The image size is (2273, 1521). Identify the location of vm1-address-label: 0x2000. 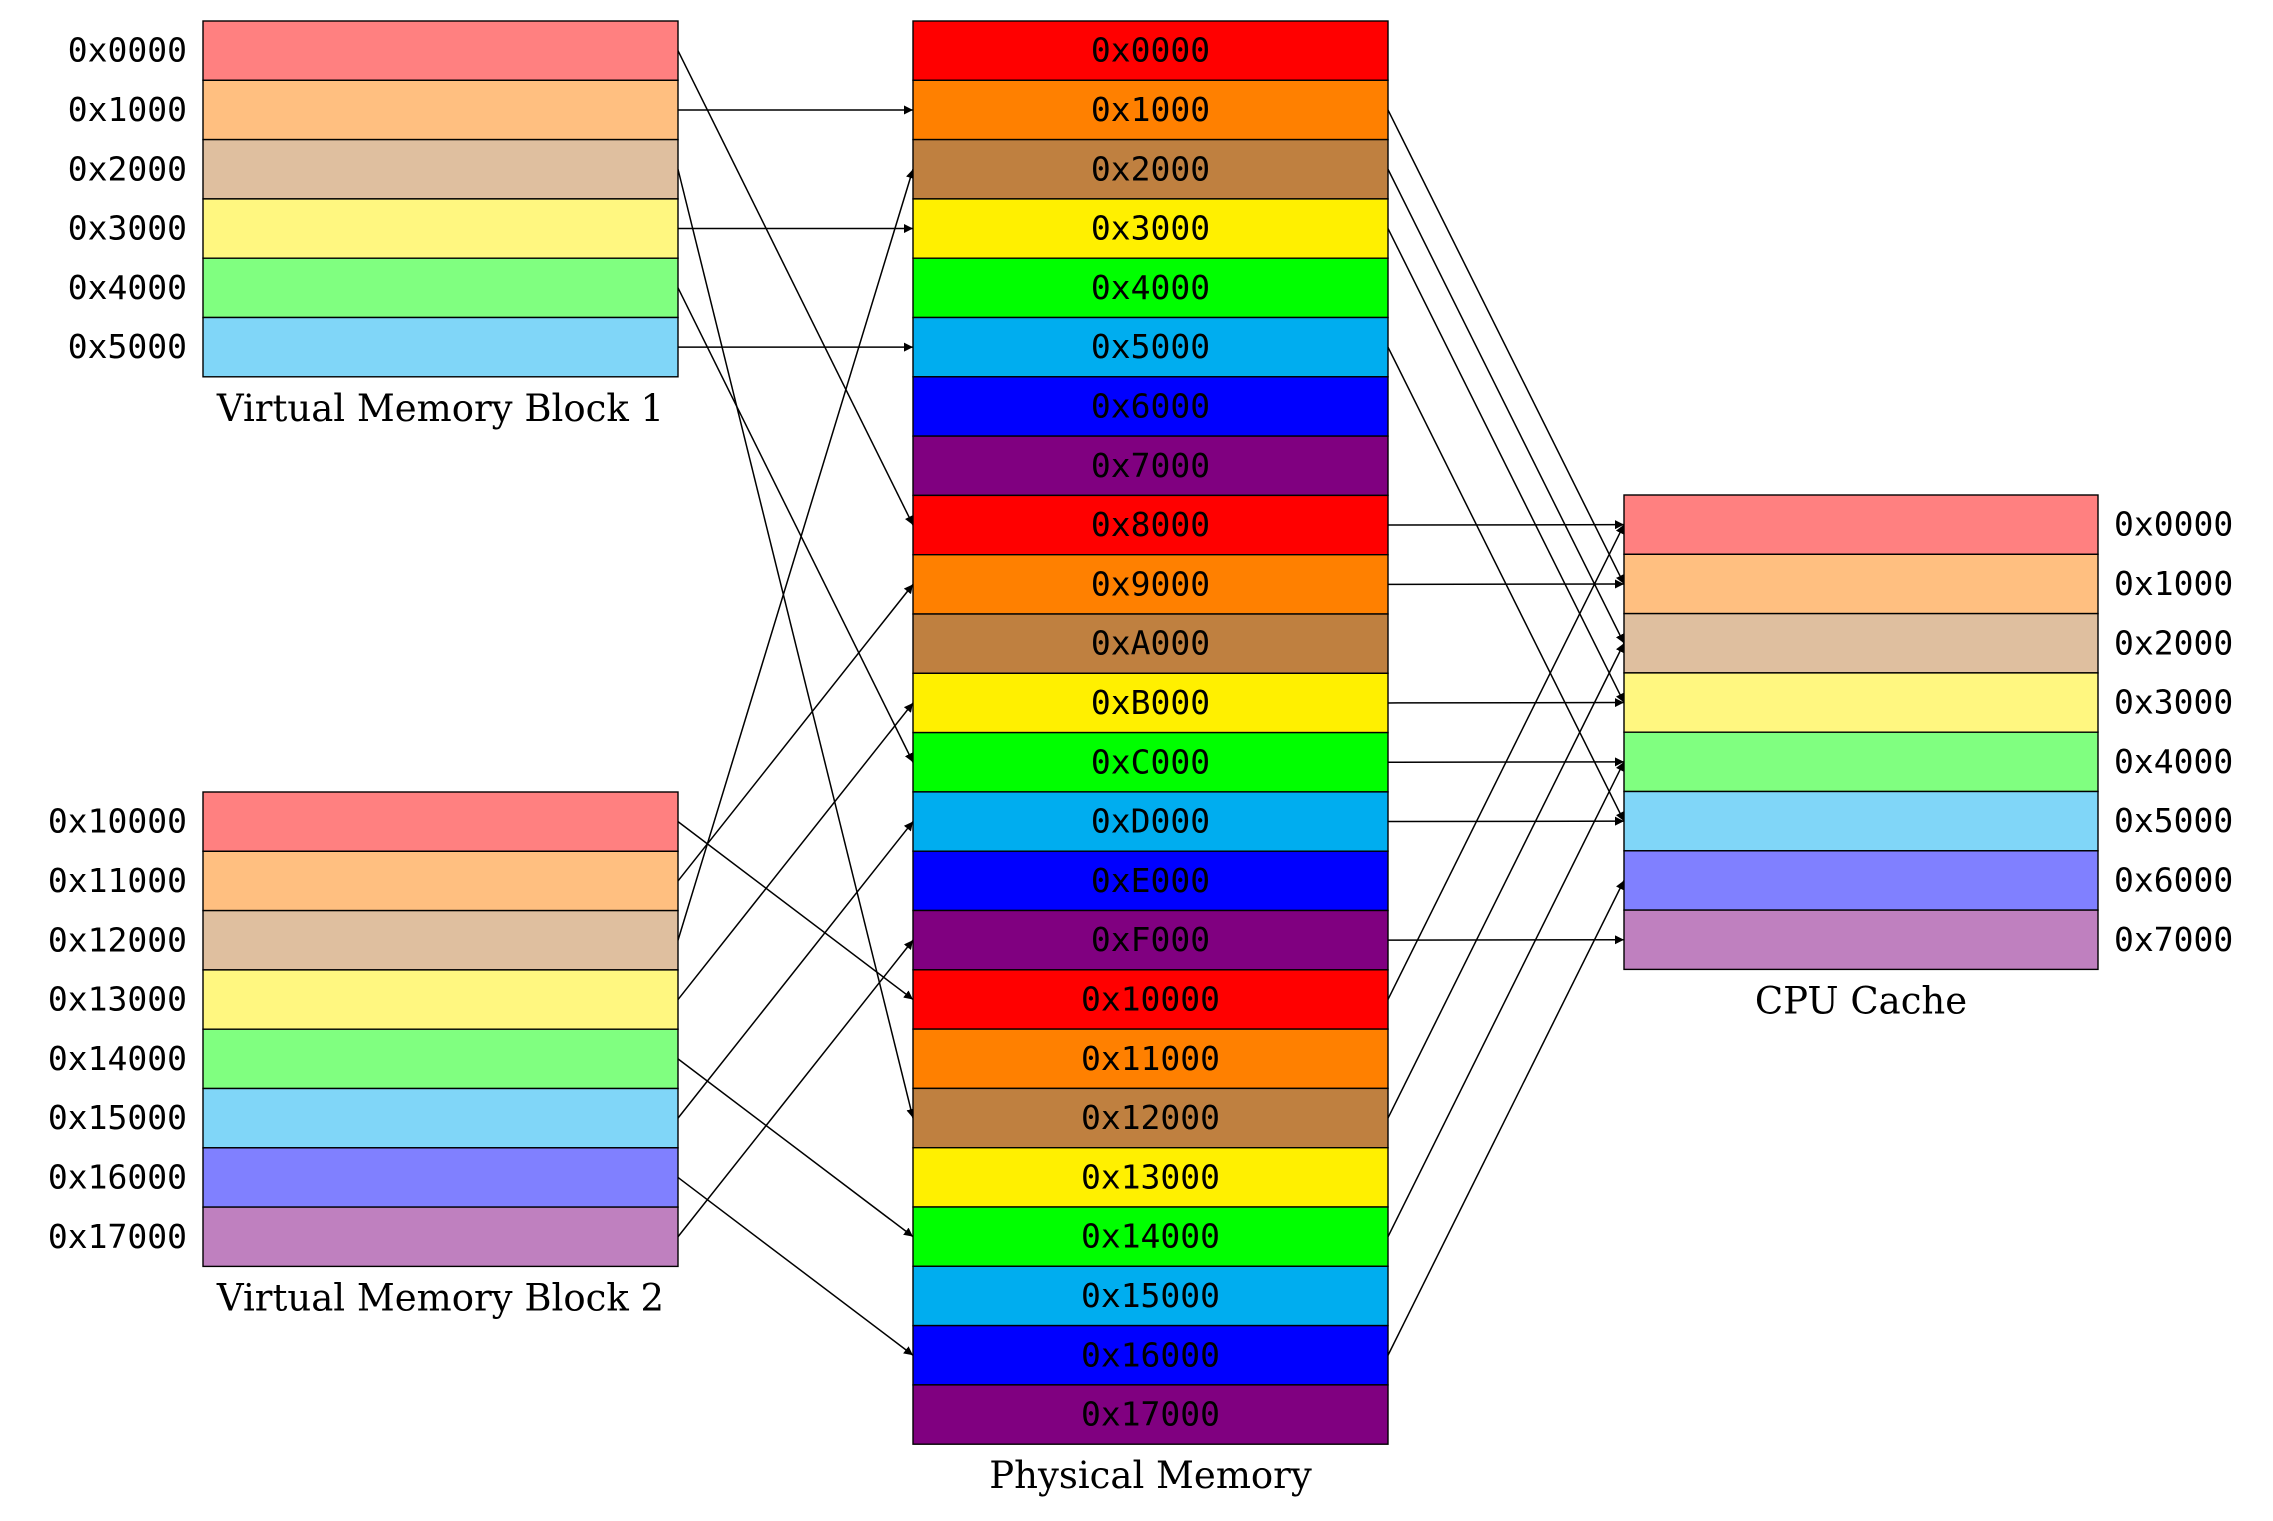
(127, 168).